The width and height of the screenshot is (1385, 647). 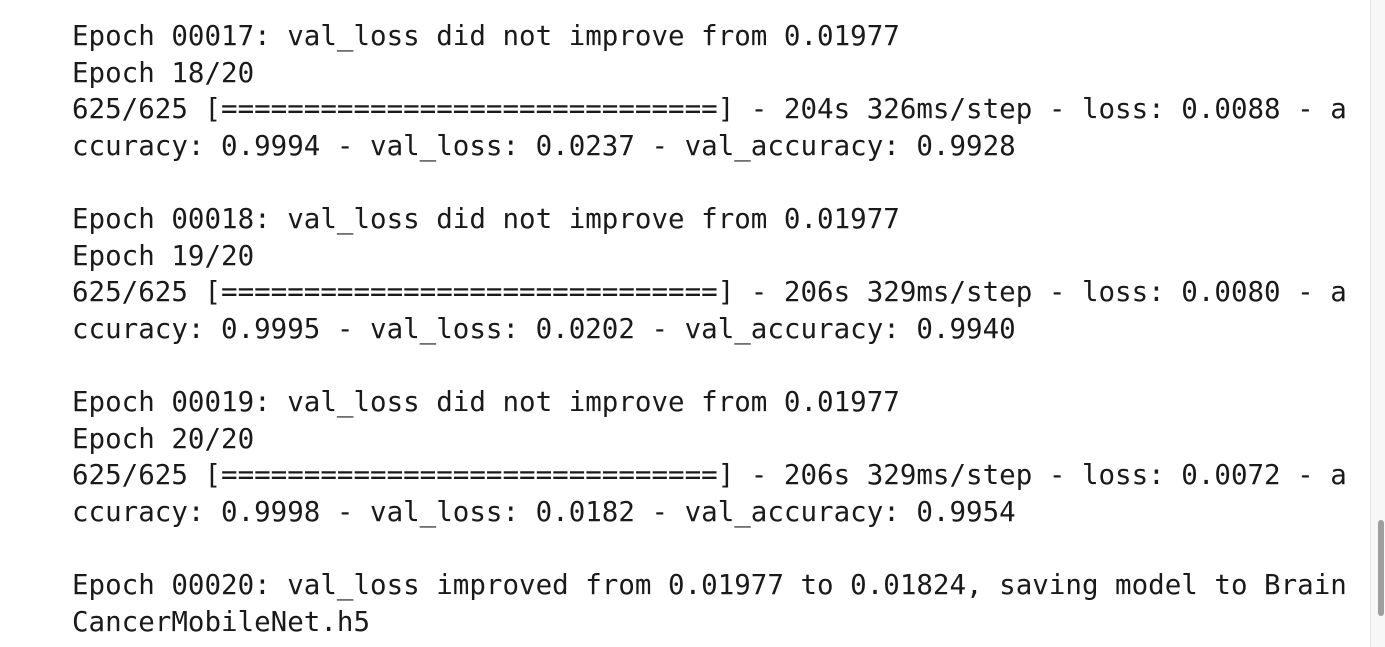 I want to click on scrollbar-thumb, so click(x=1381, y=568).